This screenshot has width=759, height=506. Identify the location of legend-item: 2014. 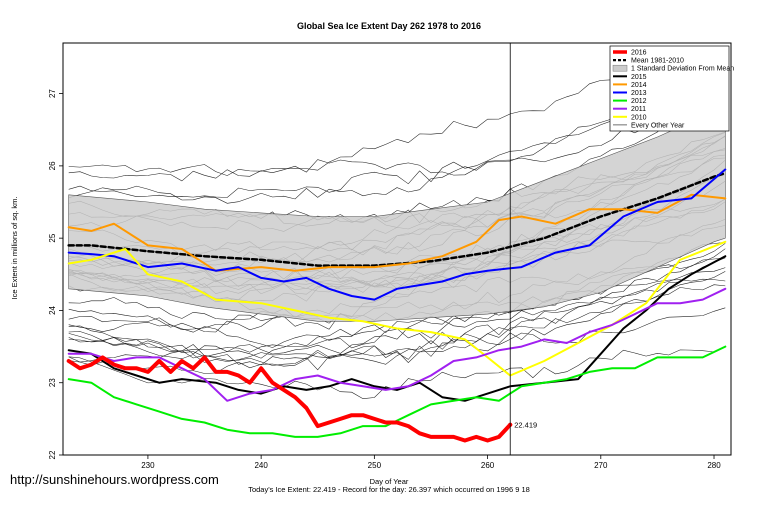
(630, 85).